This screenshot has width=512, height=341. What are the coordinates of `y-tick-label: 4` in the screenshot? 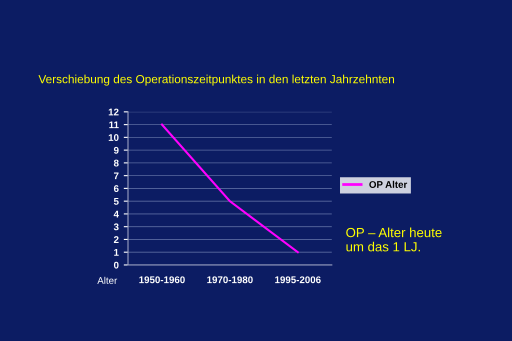 It's located at (116, 214).